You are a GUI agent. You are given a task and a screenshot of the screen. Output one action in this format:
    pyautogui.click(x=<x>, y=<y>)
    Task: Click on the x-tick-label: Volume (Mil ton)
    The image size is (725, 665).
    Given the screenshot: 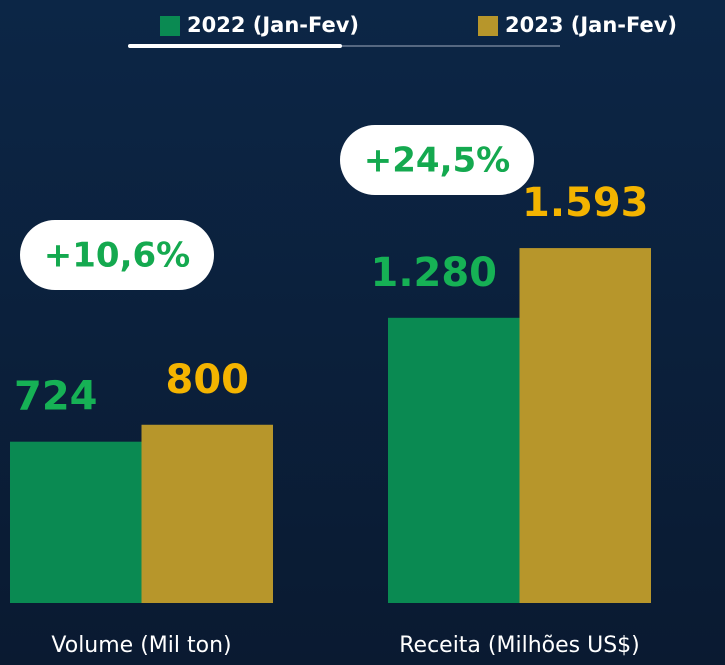 What is the action you would take?
    pyautogui.click(x=141, y=645)
    